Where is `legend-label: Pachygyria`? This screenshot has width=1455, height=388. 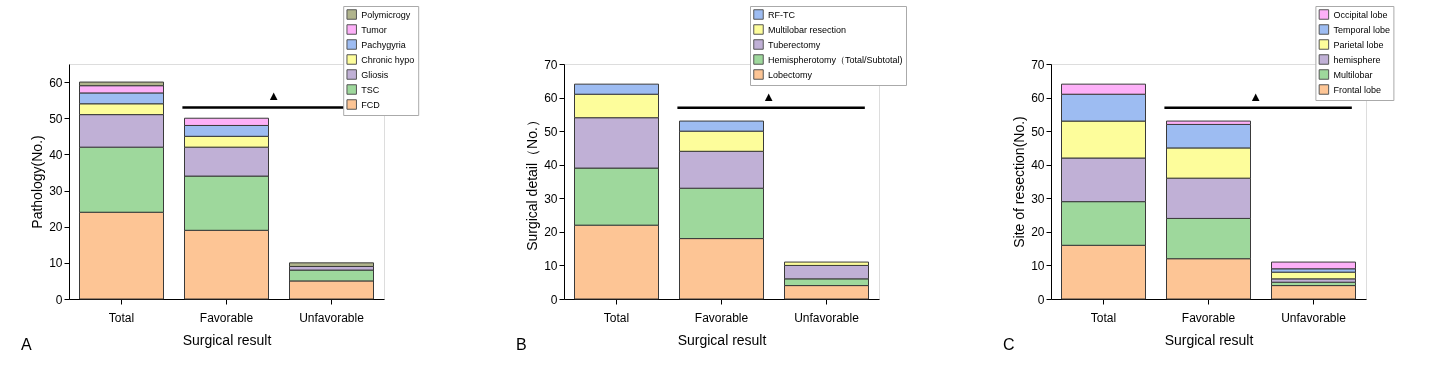 legend-label: Pachygyria is located at coordinates (383, 44).